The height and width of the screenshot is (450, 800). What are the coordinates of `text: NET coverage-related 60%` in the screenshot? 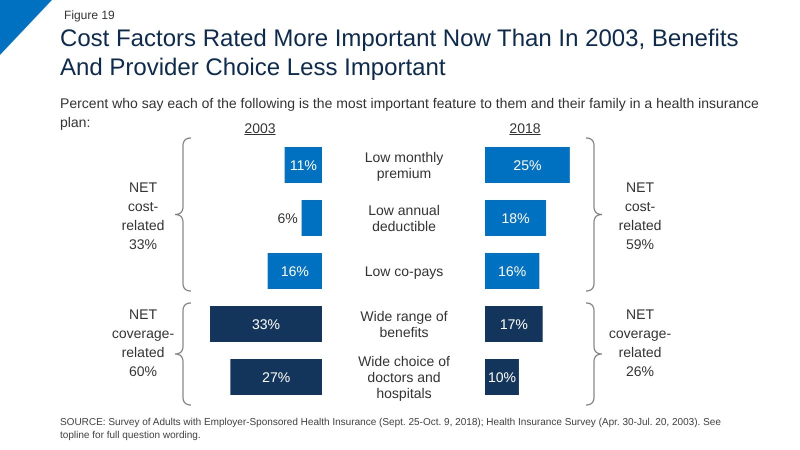 It's located at (143, 343).